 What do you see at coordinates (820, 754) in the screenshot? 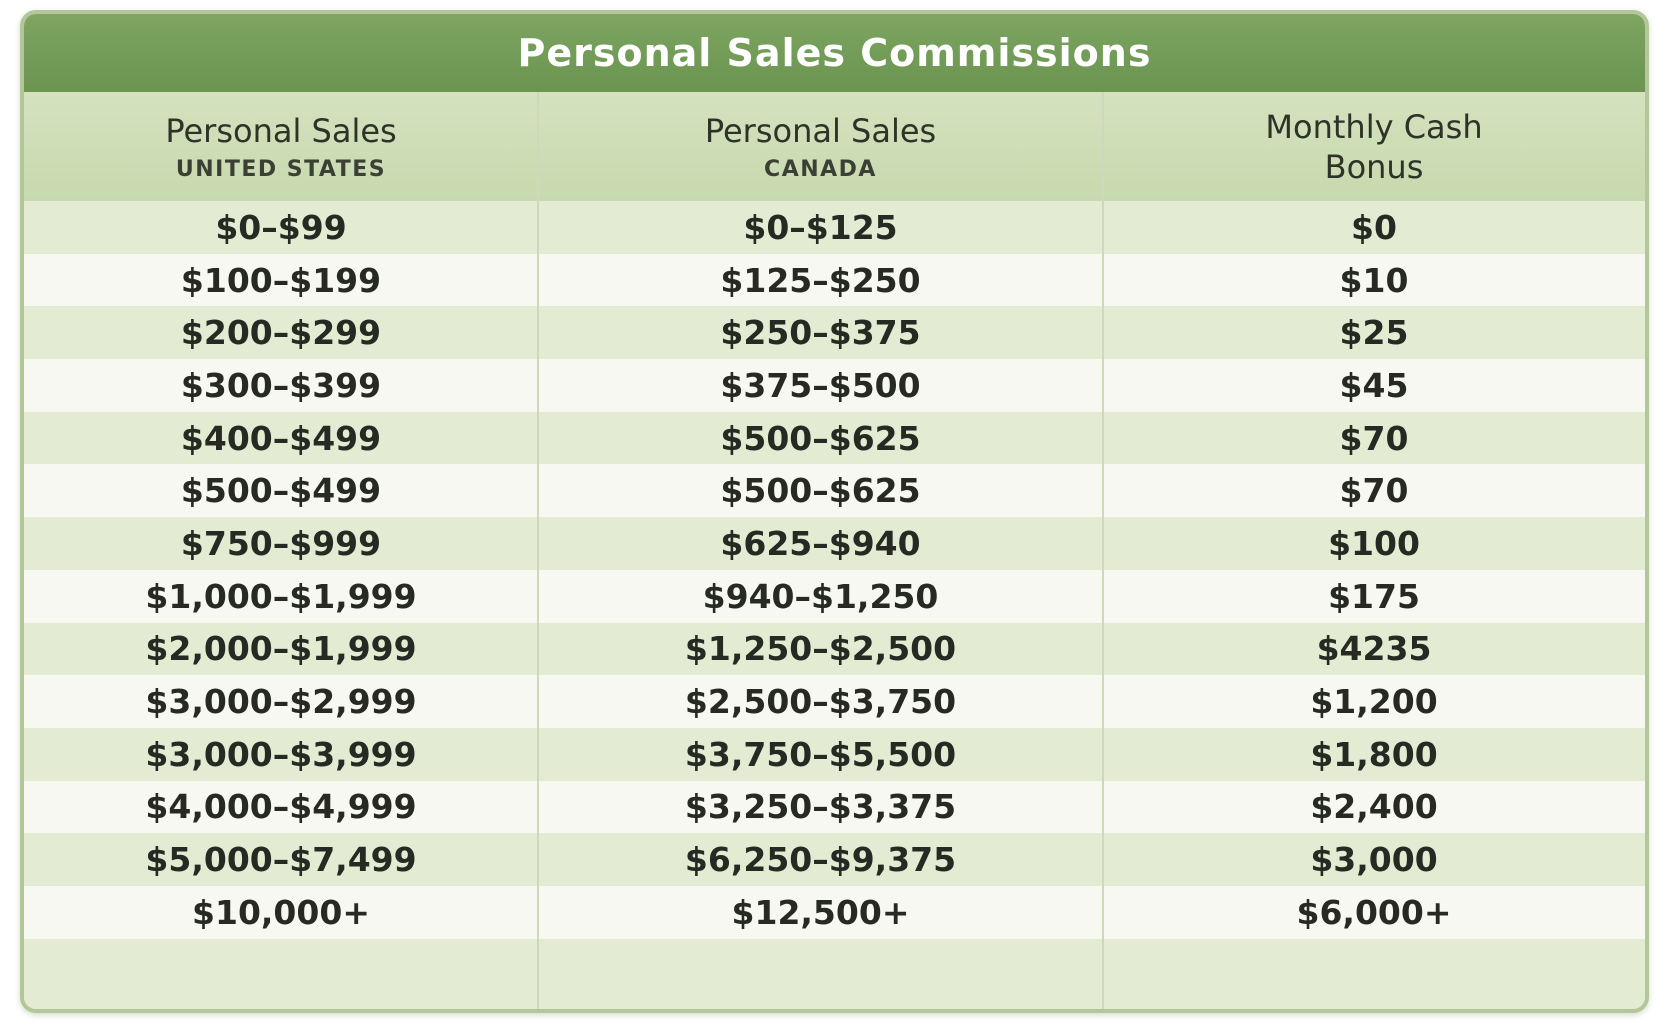
I see `canada-sales-cell: $3,750–$5,500` at bounding box center [820, 754].